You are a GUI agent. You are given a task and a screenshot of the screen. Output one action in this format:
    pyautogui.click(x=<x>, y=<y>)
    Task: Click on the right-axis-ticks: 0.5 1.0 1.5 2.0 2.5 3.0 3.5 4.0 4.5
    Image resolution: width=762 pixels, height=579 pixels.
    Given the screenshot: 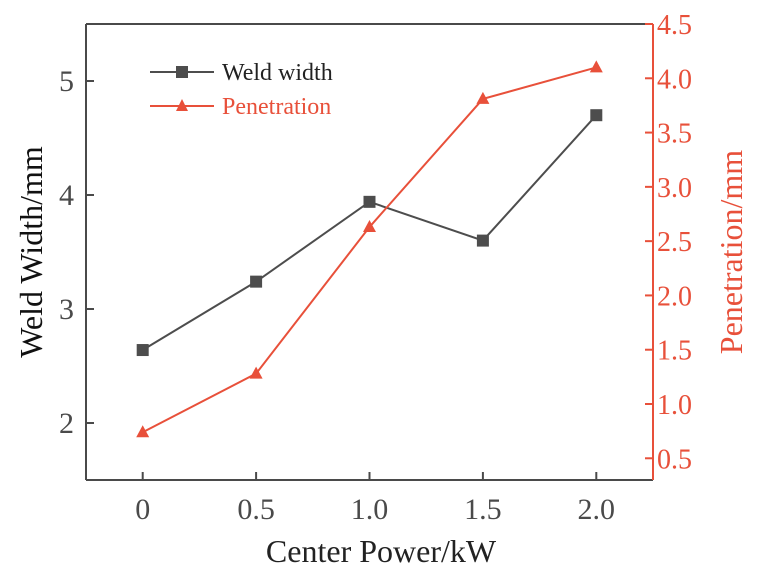 What is the action you would take?
    pyautogui.click(x=668, y=242)
    